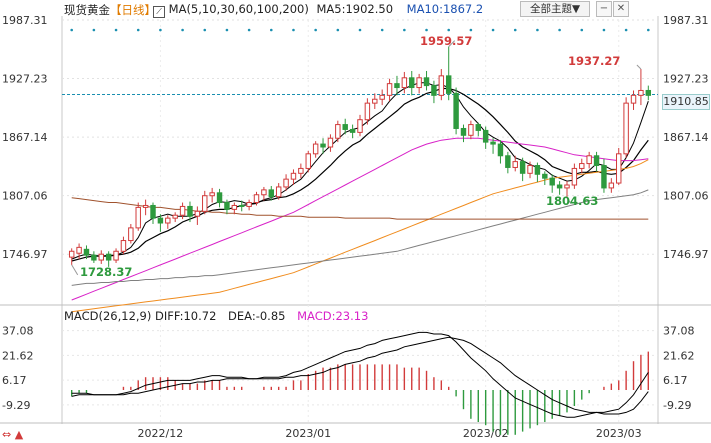  What do you see at coordinates (686, 137) in the screenshot?
I see `main-ytick-right: 1867.14` at bounding box center [686, 137].